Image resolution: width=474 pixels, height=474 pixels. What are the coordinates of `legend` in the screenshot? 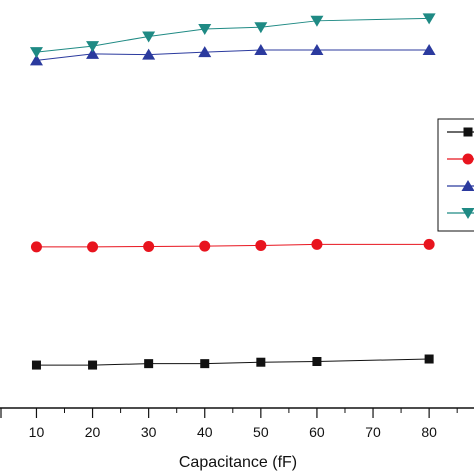 It's located at (455, 175).